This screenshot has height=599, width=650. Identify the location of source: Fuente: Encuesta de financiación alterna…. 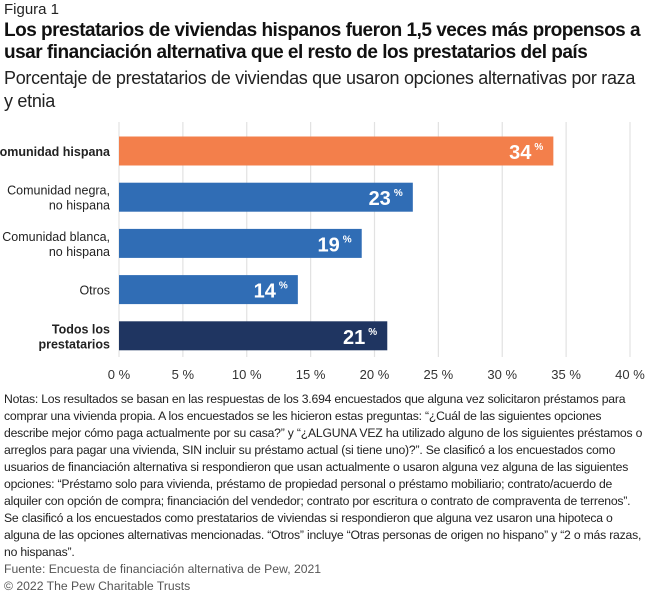
(163, 569).